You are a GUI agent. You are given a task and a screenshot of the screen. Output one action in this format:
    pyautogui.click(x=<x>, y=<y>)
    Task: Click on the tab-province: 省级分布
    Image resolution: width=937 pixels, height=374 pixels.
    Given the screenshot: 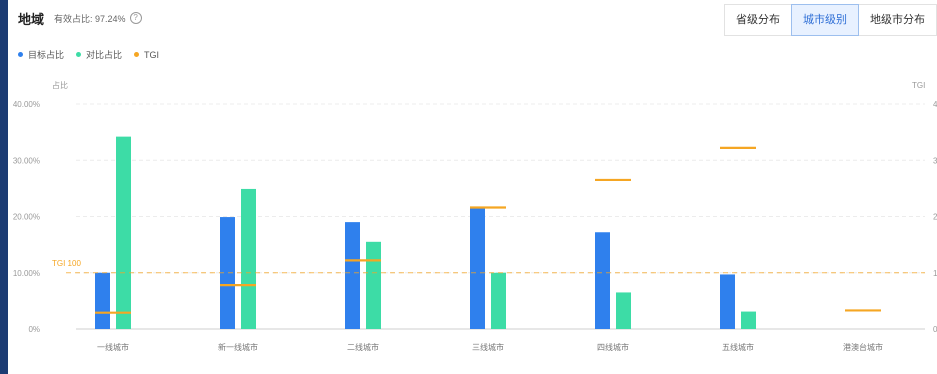 What is the action you would take?
    pyautogui.click(x=758, y=20)
    